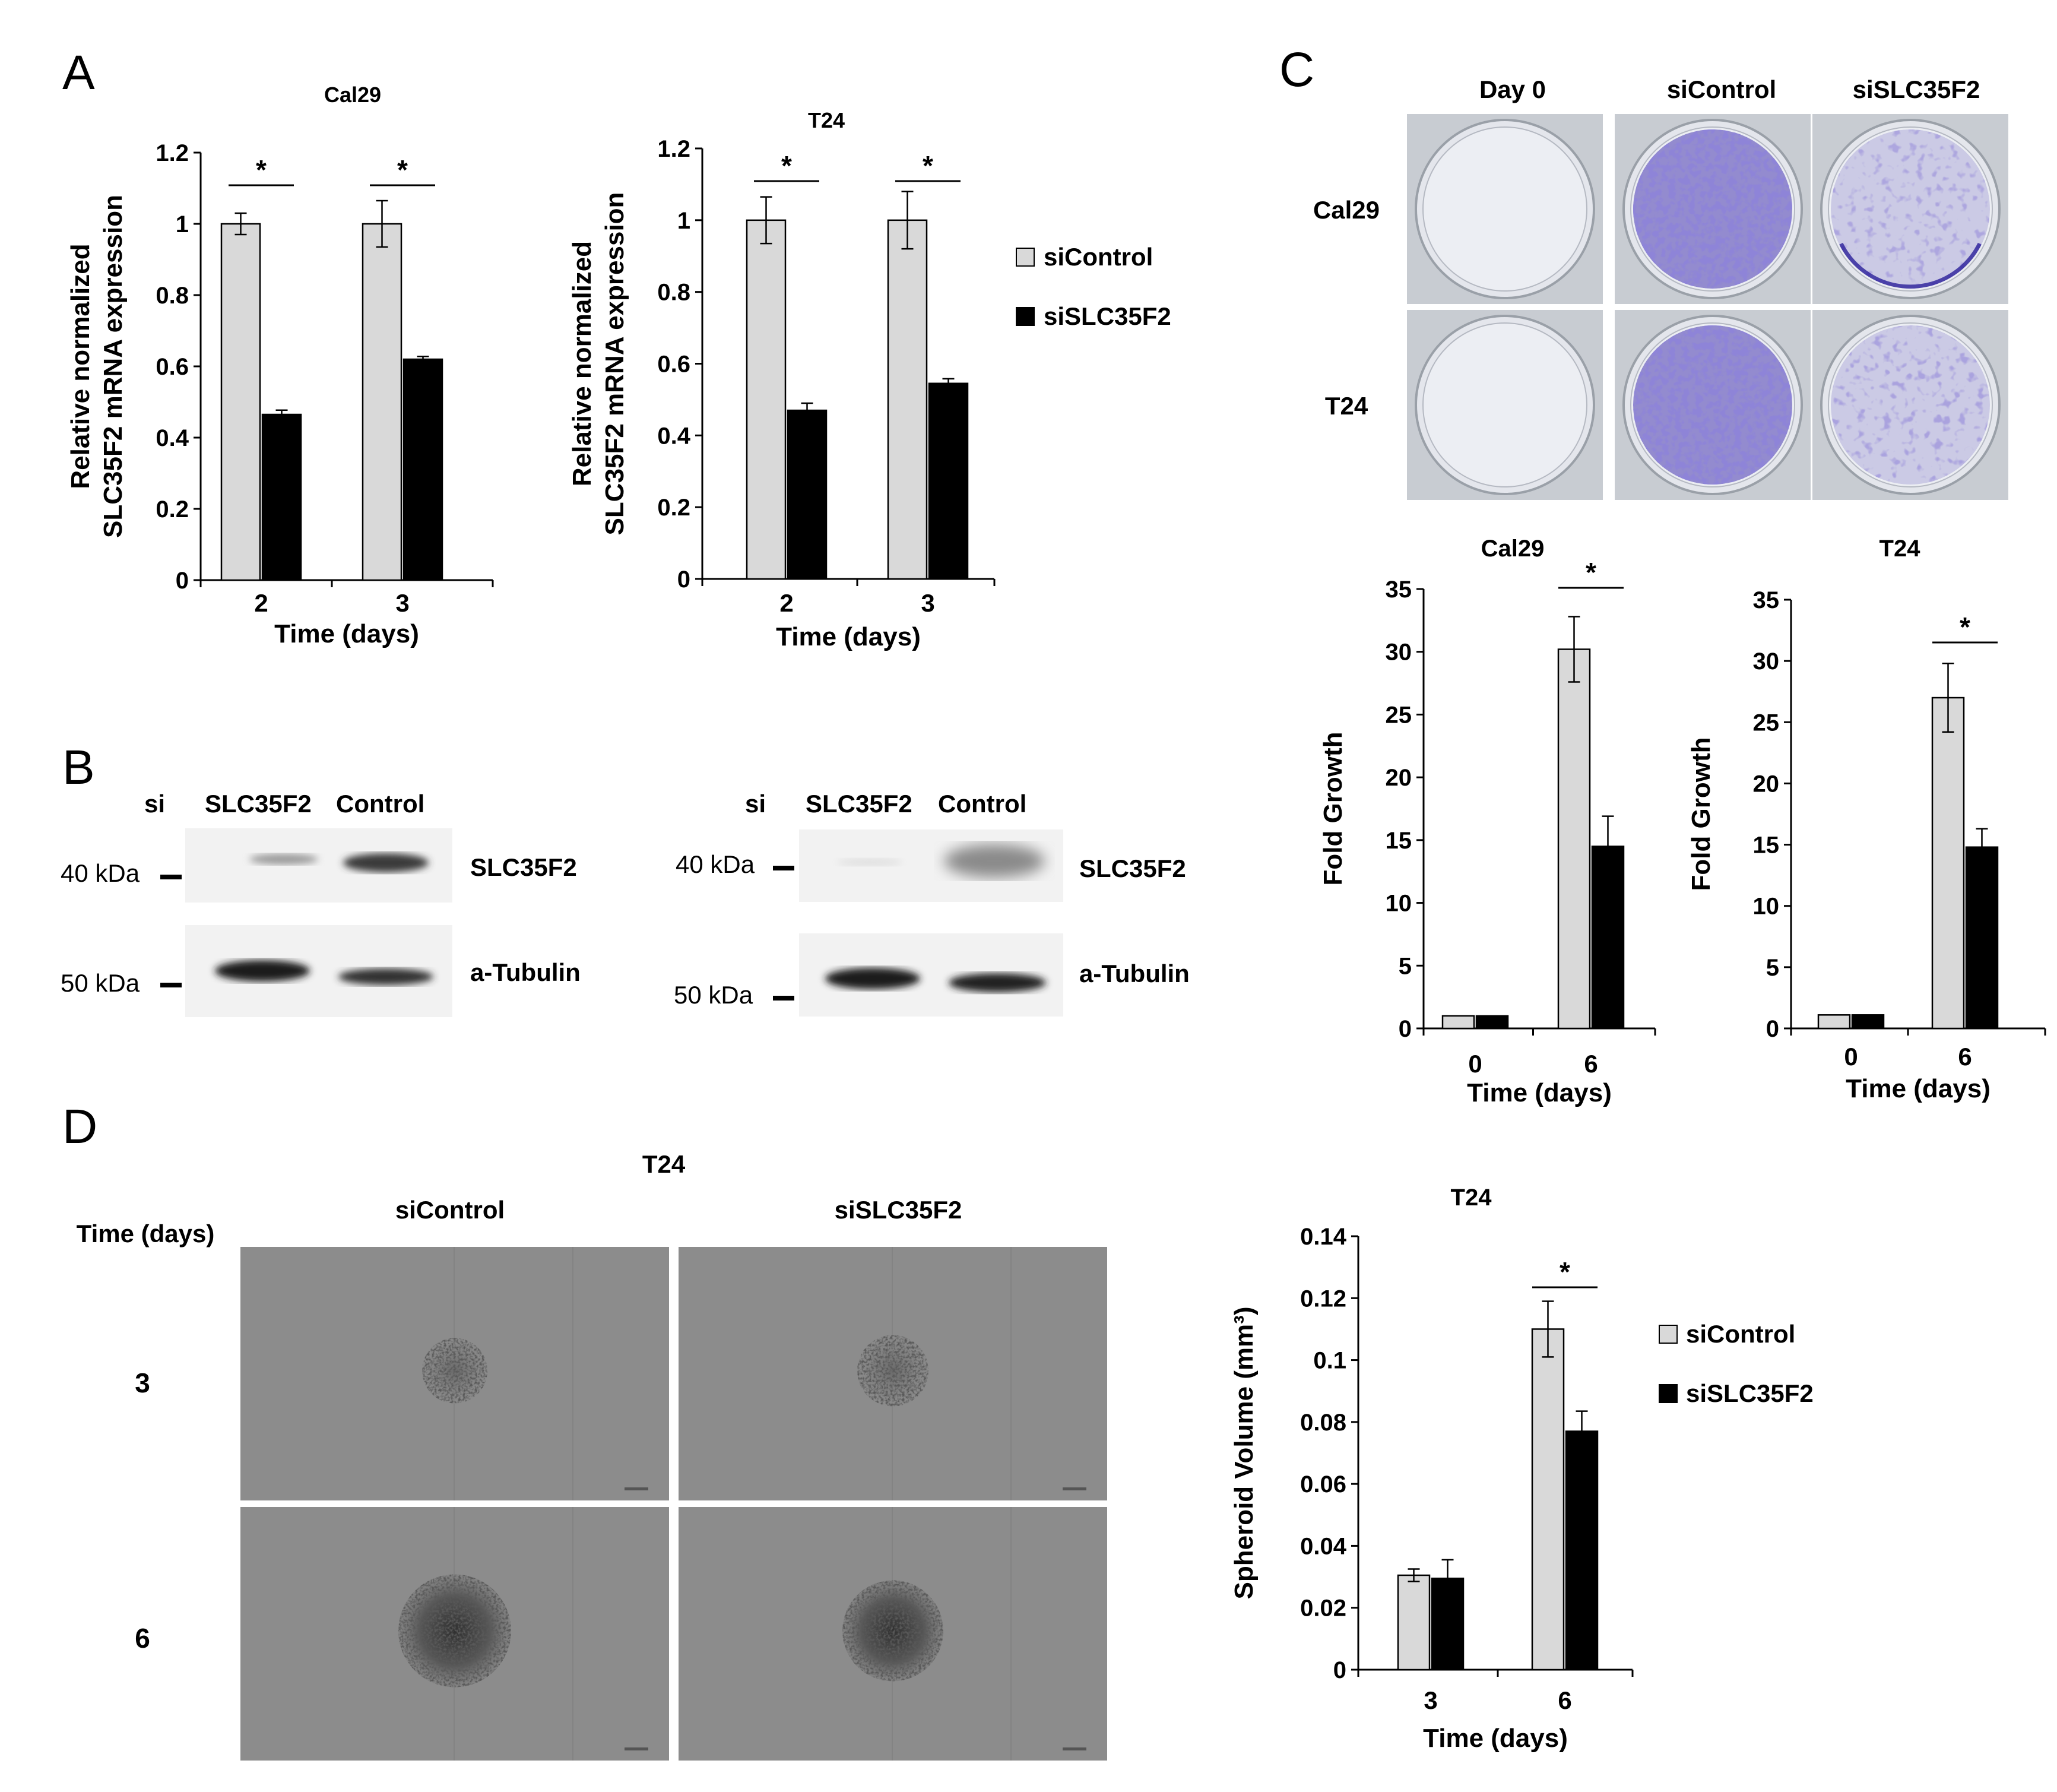 The width and height of the screenshot is (2057, 1792). Describe the element at coordinates (1767, 784) in the screenshot. I see `y-tick-label: 20` at that location.